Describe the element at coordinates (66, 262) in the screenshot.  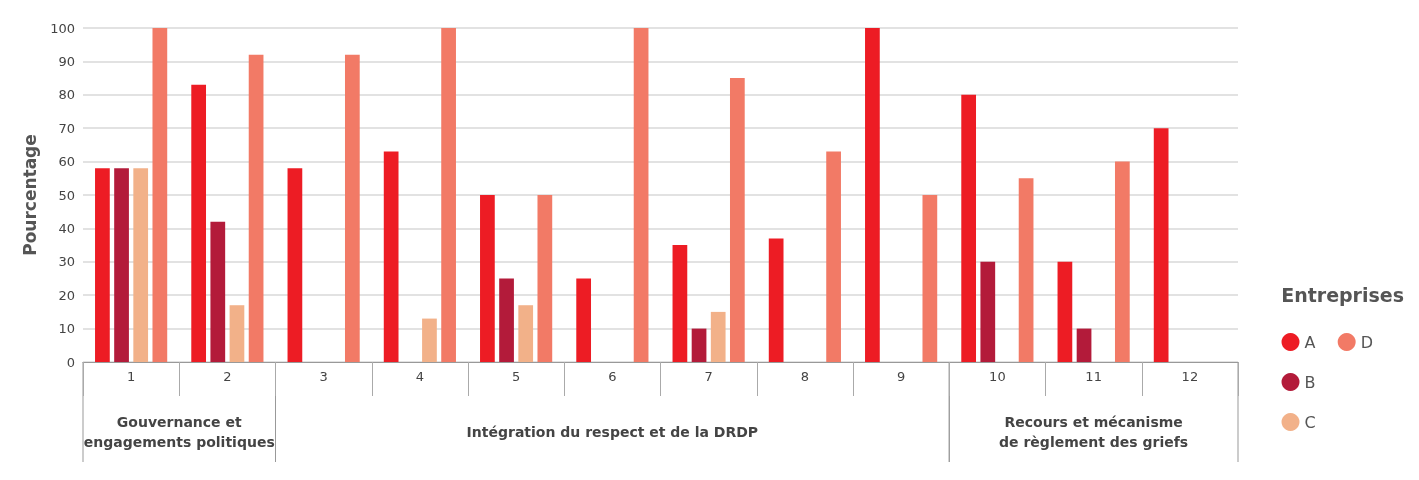
I see `y-tick-label: 30` at that location.